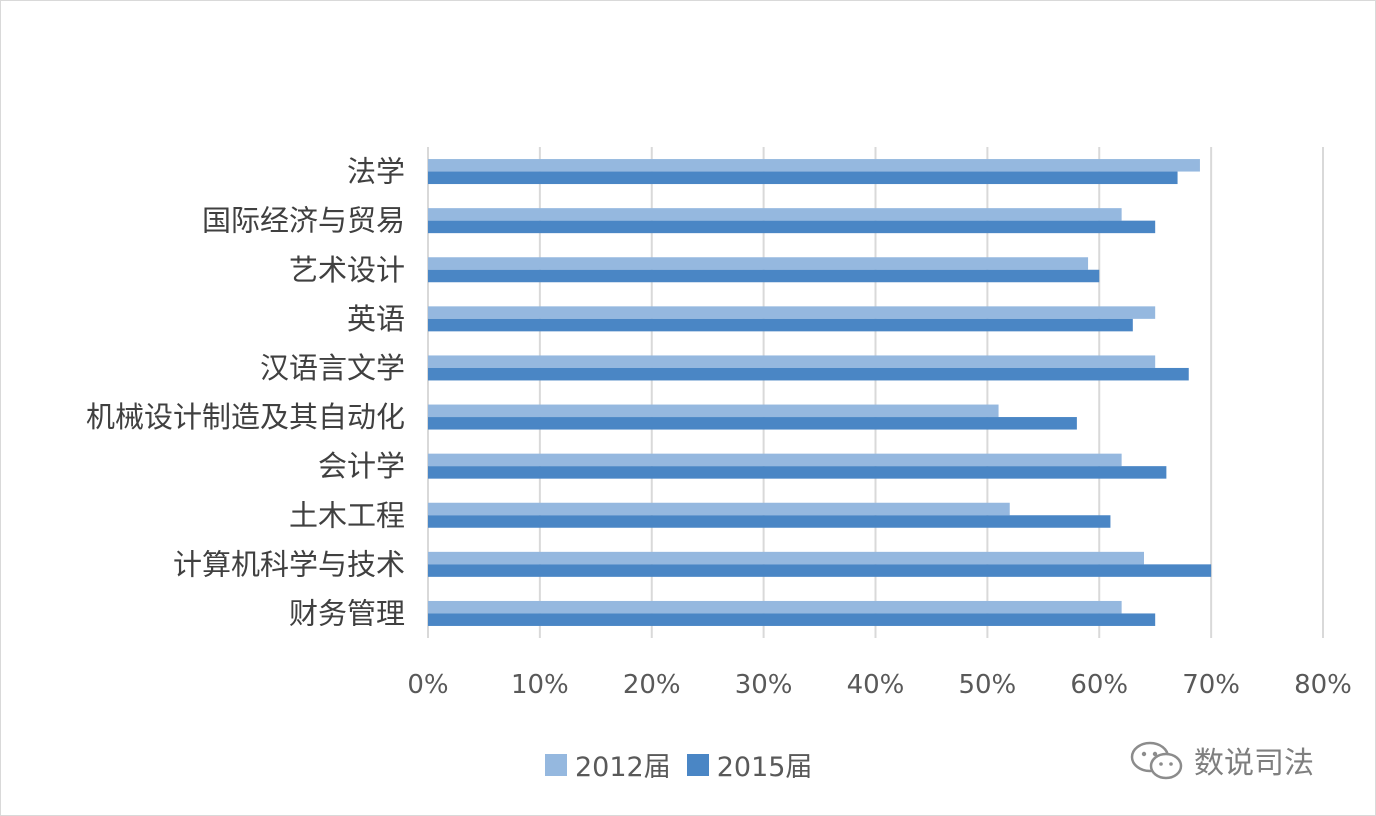  Describe the element at coordinates (764, 767) in the screenshot. I see `legend-label-2015: 2015届` at that location.